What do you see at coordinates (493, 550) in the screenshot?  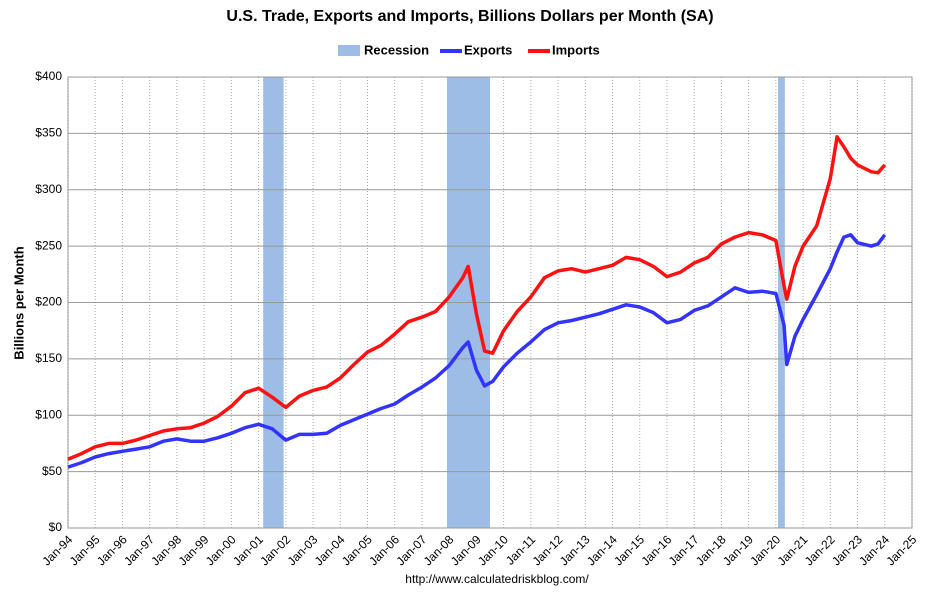 I see `x-tick-label: Jan-10` at bounding box center [493, 550].